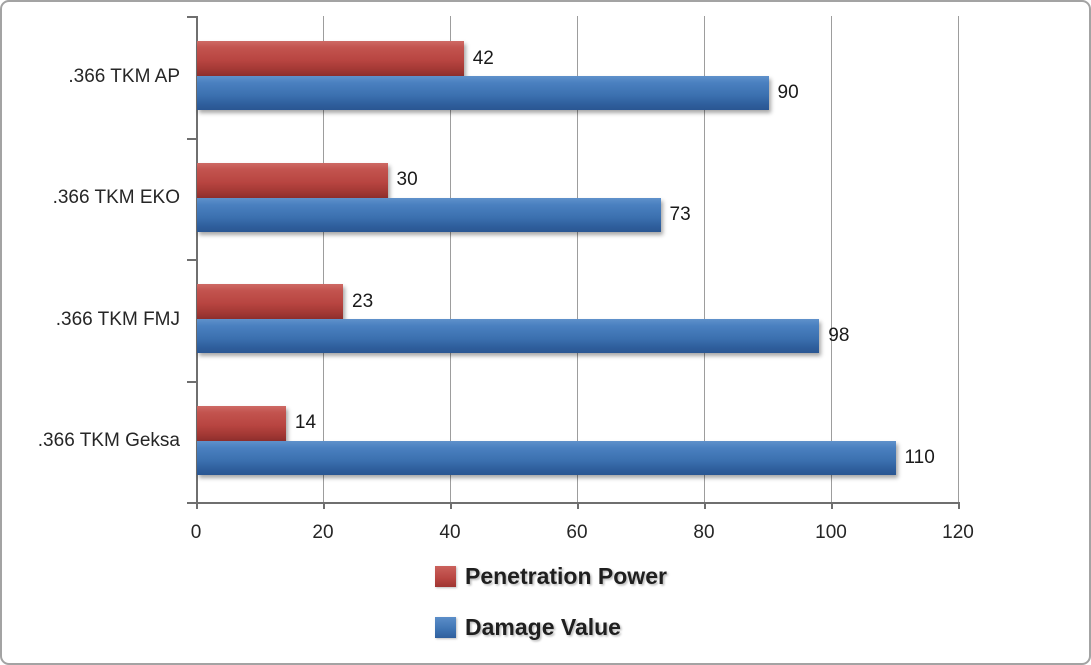  Describe the element at coordinates (577, 532) in the screenshot. I see `x-tick-label-60: 60` at that location.